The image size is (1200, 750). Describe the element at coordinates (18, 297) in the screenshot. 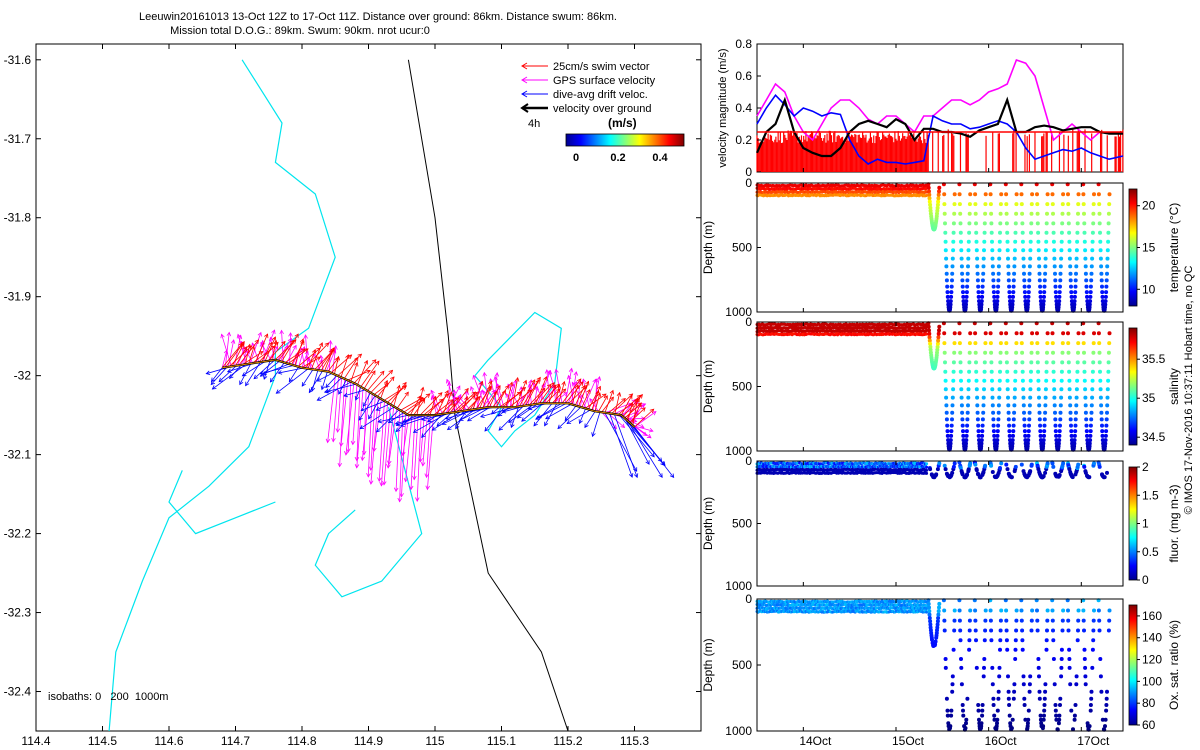

I see `map-y-tick-label: -31.9` at that location.